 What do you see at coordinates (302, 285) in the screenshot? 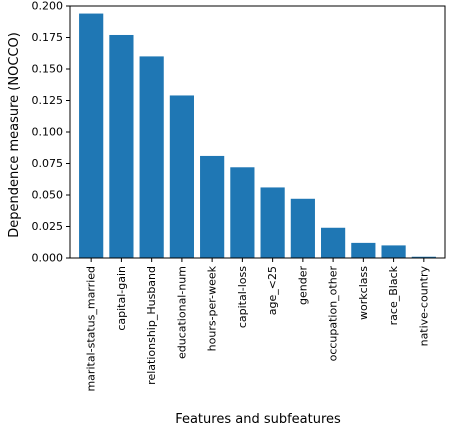
I see `x-tick-label: gender` at bounding box center [302, 285].